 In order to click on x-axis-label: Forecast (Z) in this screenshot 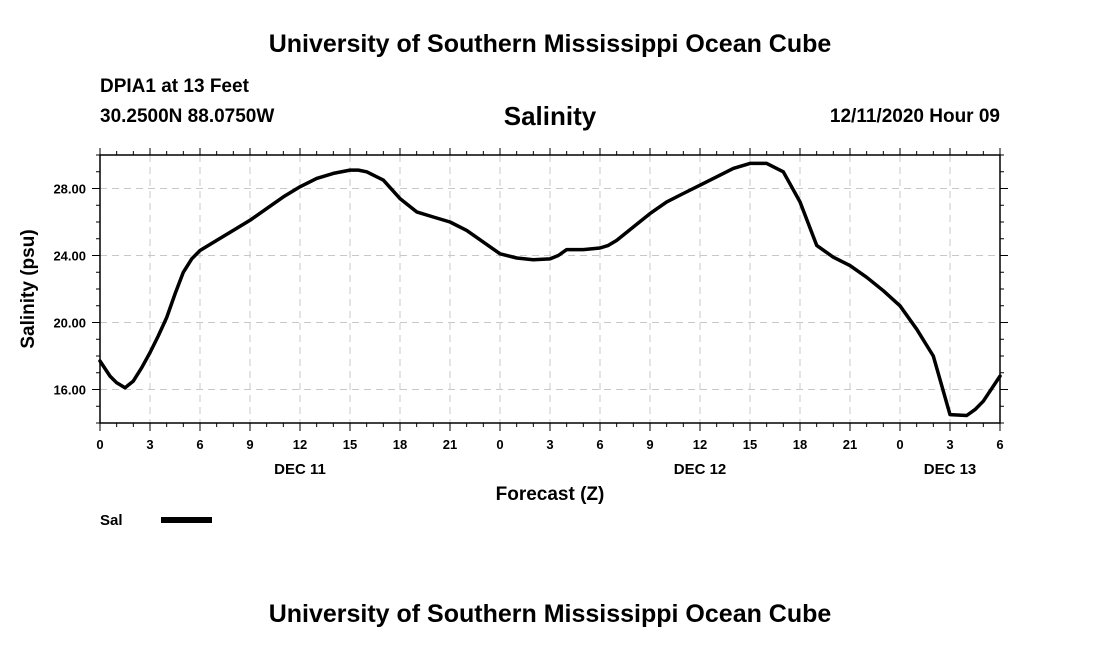, I will do `click(550, 494)`.